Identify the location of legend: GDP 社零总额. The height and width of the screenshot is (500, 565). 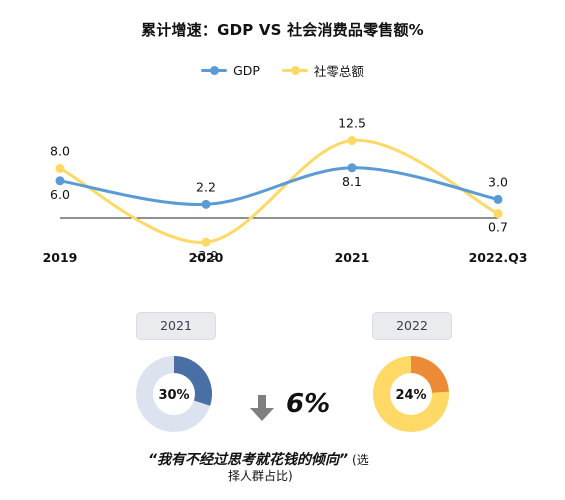
(282, 70).